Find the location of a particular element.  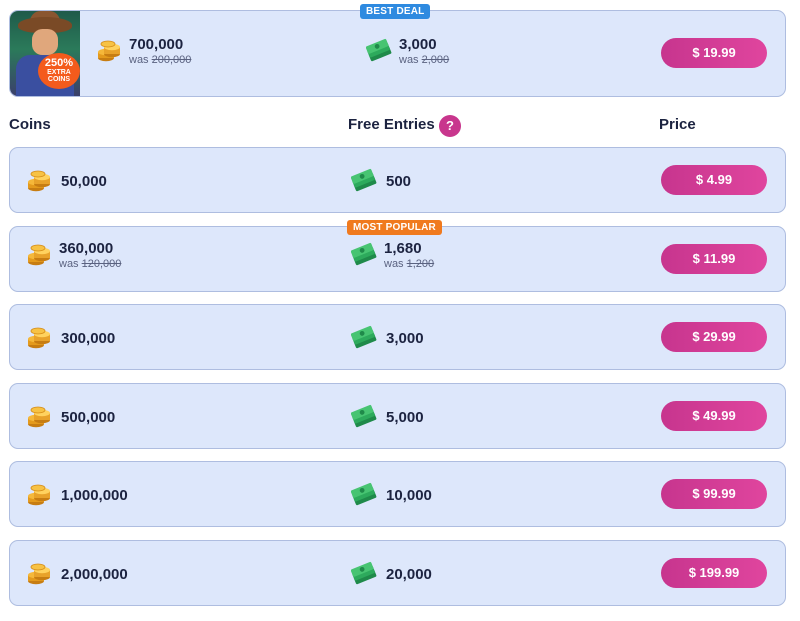

extra-coins-burst: 250% EXTRA COINS is located at coordinates (59, 71).